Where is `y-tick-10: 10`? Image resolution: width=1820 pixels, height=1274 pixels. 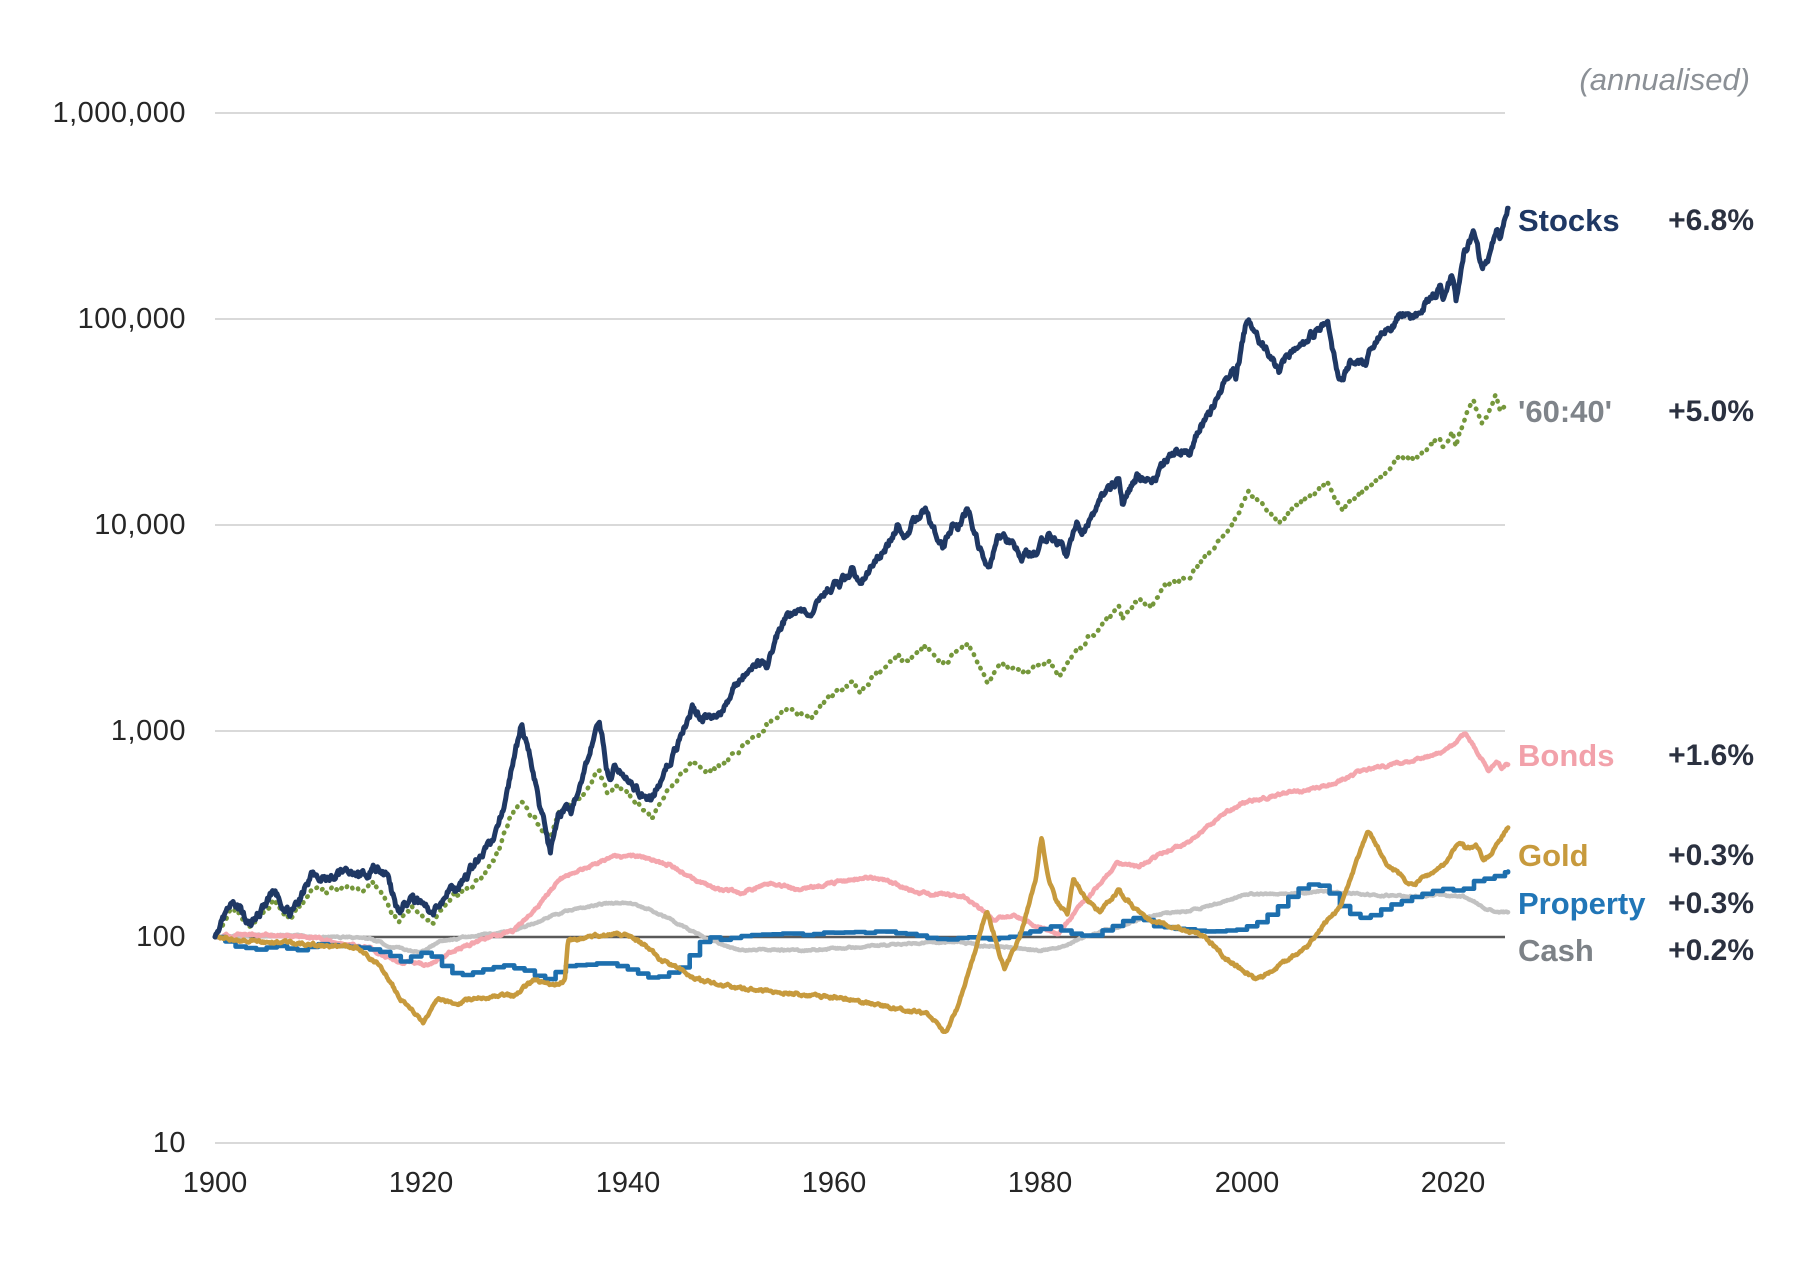 y-tick-10: 10 is located at coordinates (169, 1143).